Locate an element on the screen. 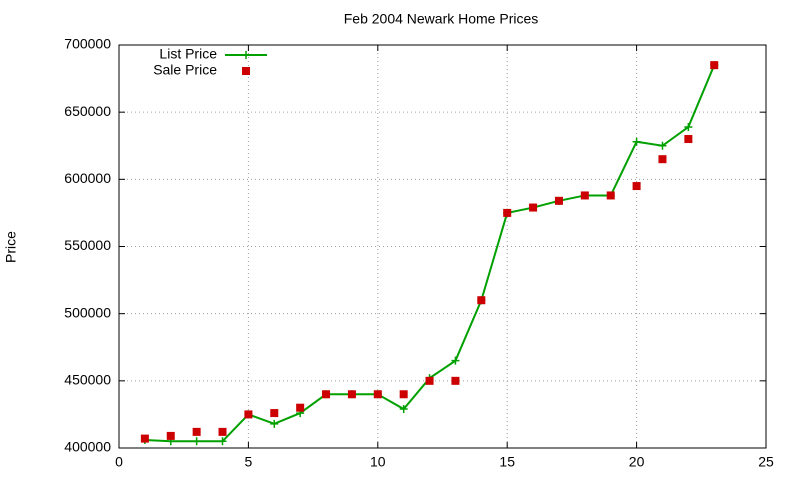  y-tick-label: 700000 is located at coordinates (87, 44).